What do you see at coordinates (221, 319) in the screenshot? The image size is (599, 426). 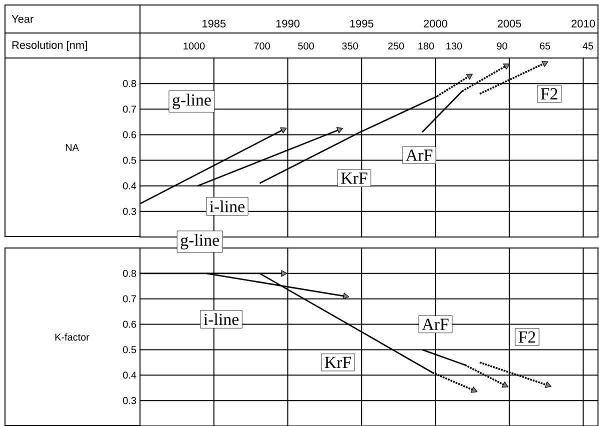 I see `text: i-line` at bounding box center [221, 319].